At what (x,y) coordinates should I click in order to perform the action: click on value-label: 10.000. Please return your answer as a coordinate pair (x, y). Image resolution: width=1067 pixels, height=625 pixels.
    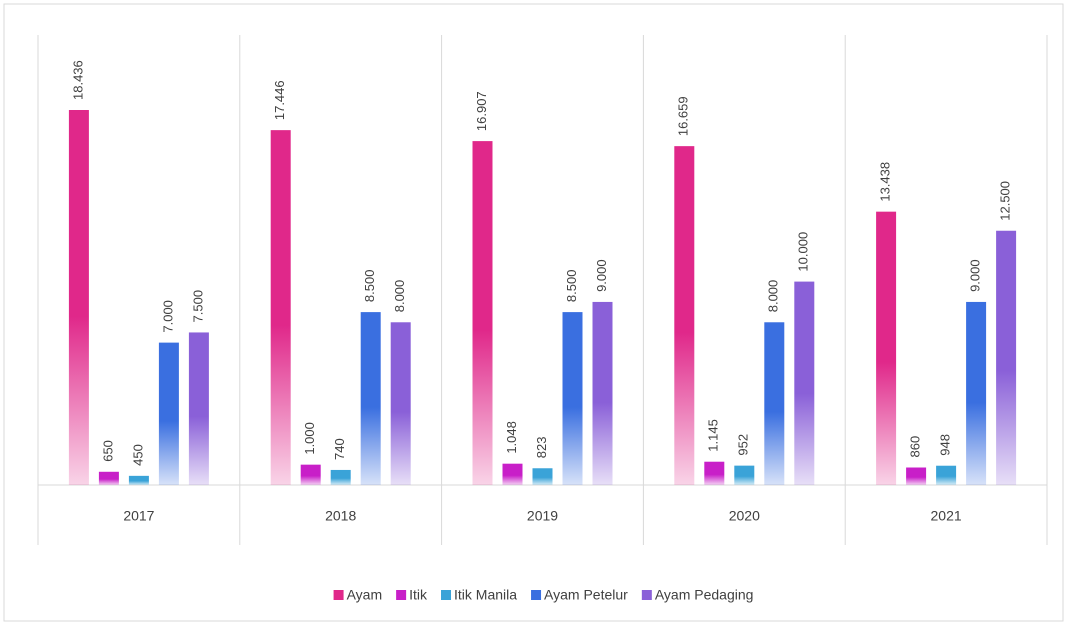
    Looking at the image, I should click on (803, 252).